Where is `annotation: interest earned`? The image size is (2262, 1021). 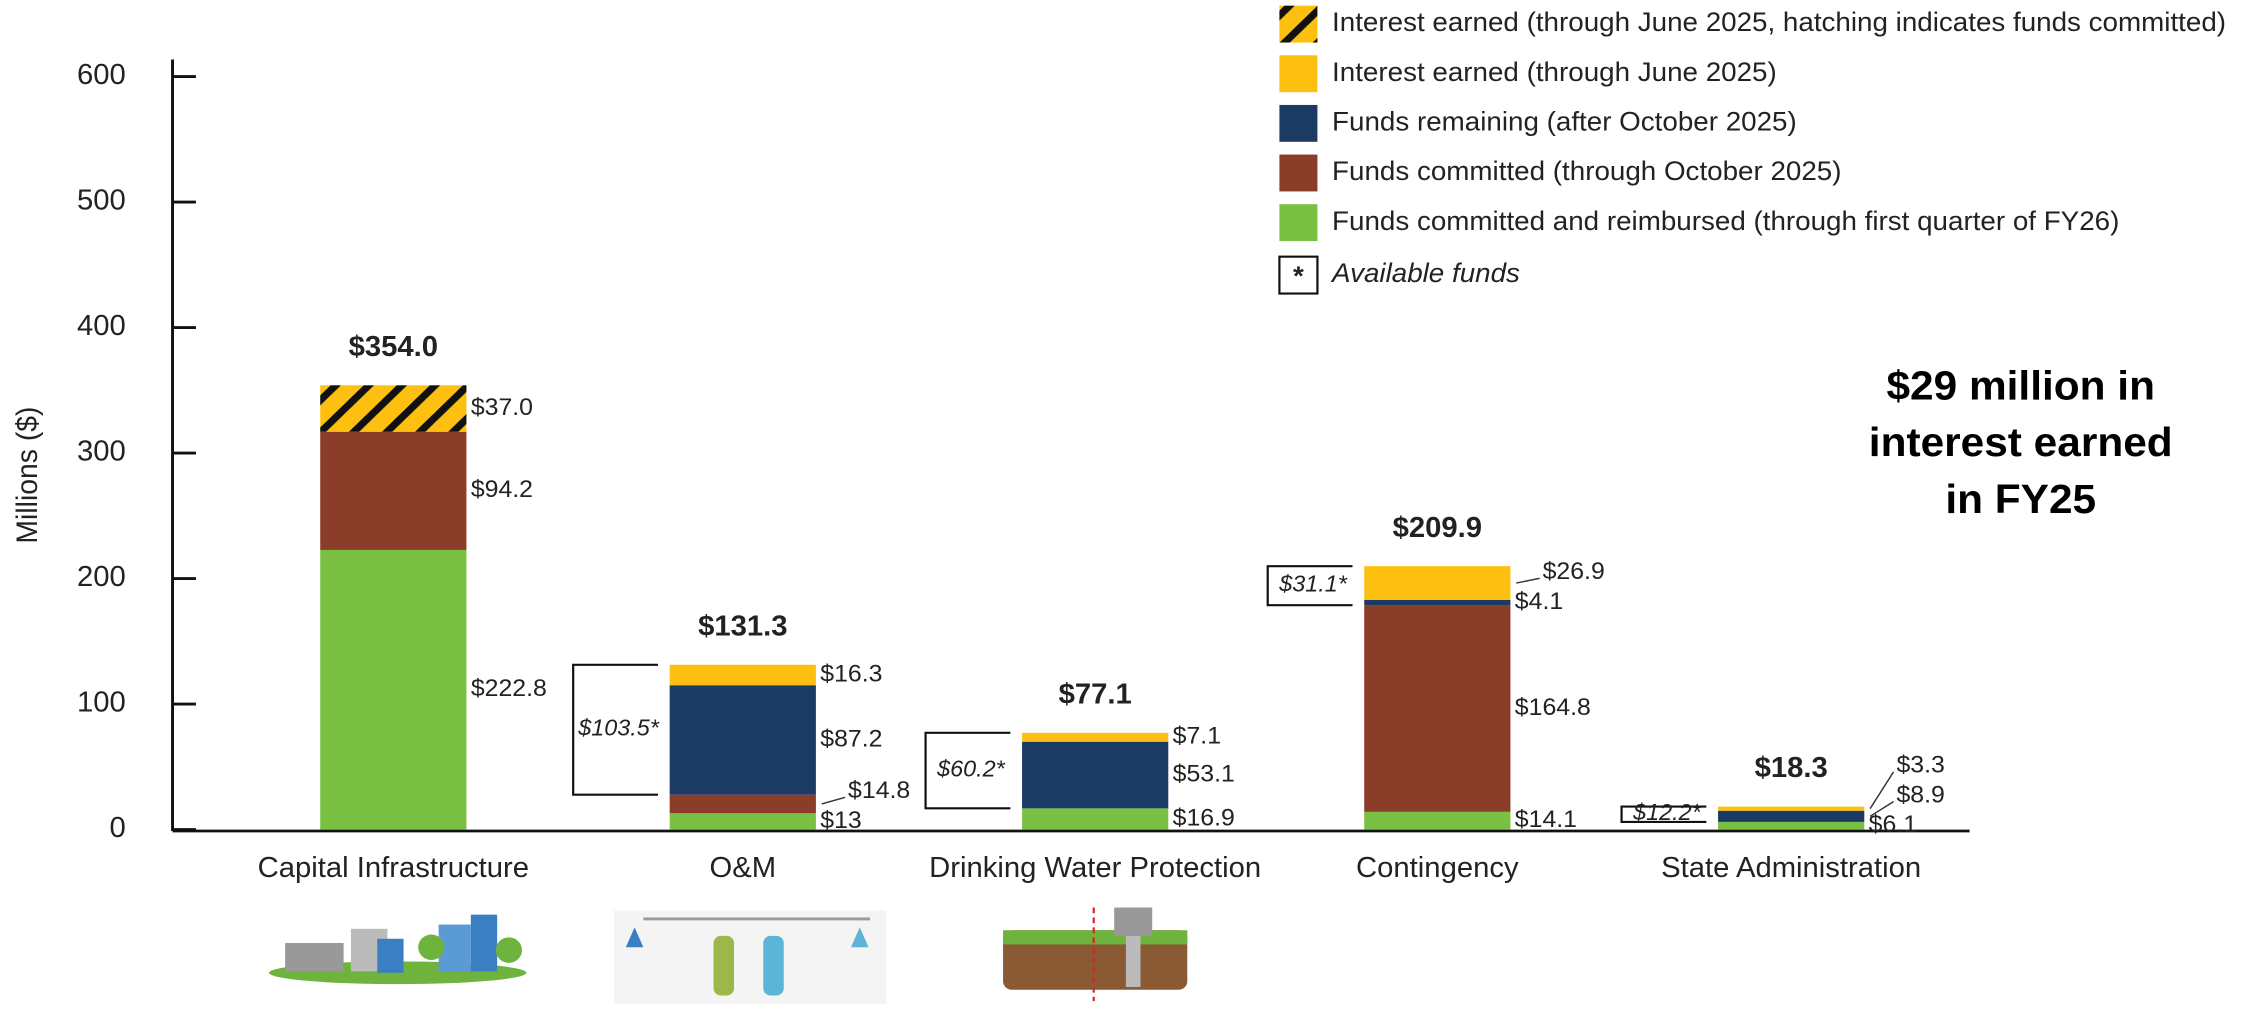 annotation: interest earned is located at coordinates (2021, 442).